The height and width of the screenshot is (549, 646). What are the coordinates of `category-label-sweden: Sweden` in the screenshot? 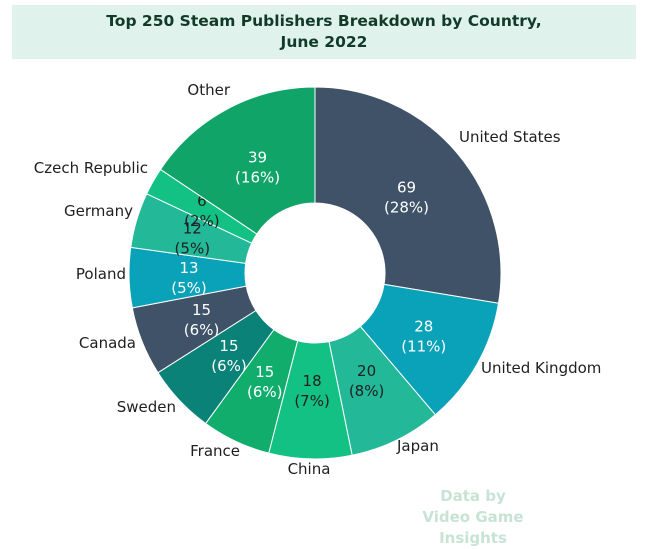 It's located at (146, 407).